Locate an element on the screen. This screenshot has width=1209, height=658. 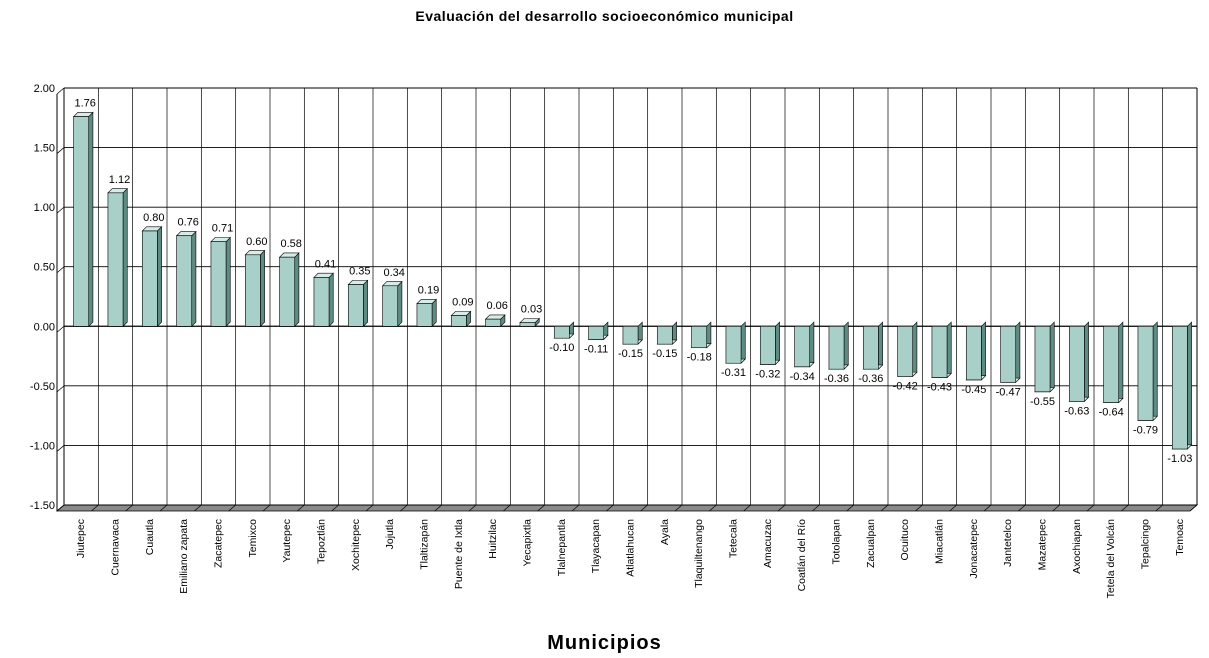
category-label: Ayala is located at coordinates (665, 532).